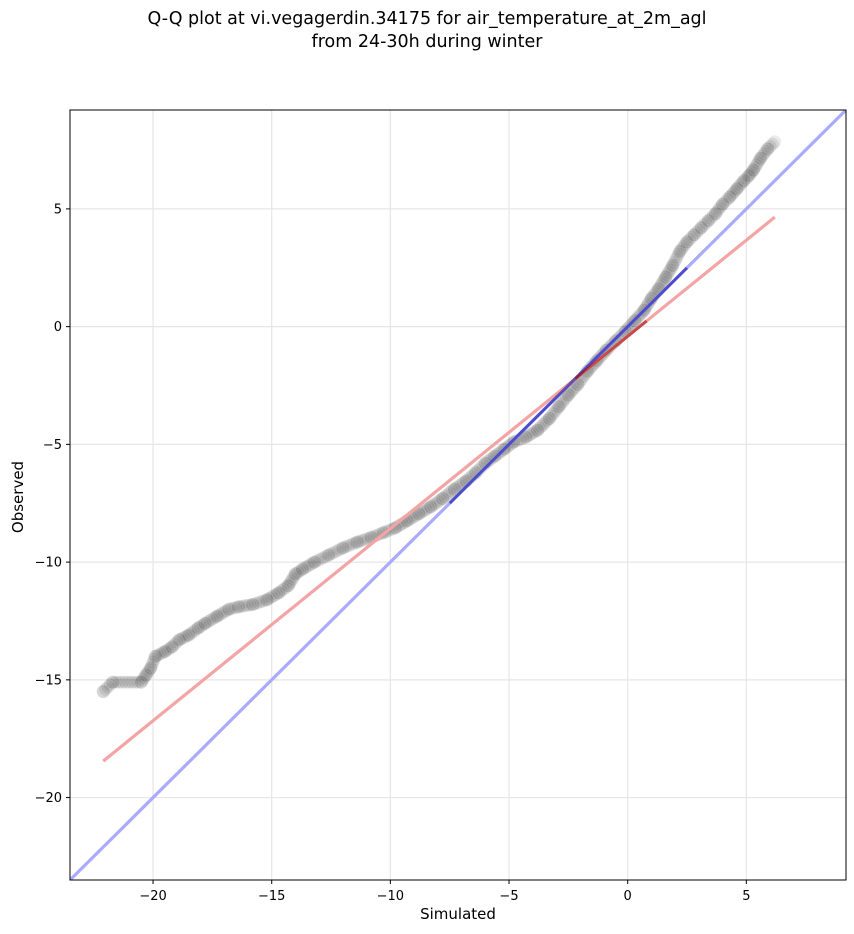  Describe the element at coordinates (427, 42) in the screenshot. I see `chart-title-line-2: from 24-30h during winter` at that location.